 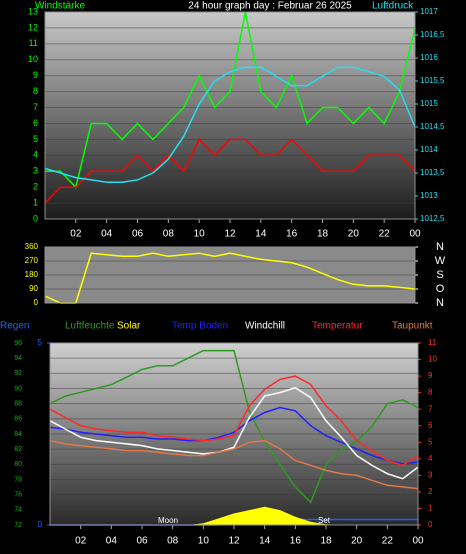 What do you see at coordinates (18, 434) in the screenshot?
I see `y-tick-label: 84` at bounding box center [18, 434].